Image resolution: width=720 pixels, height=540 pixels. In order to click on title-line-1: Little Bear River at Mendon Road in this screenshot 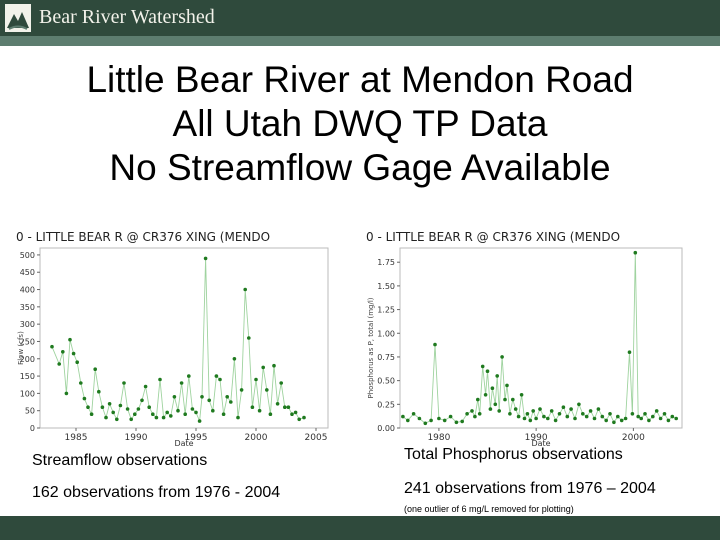, I will do `click(360, 79)`.